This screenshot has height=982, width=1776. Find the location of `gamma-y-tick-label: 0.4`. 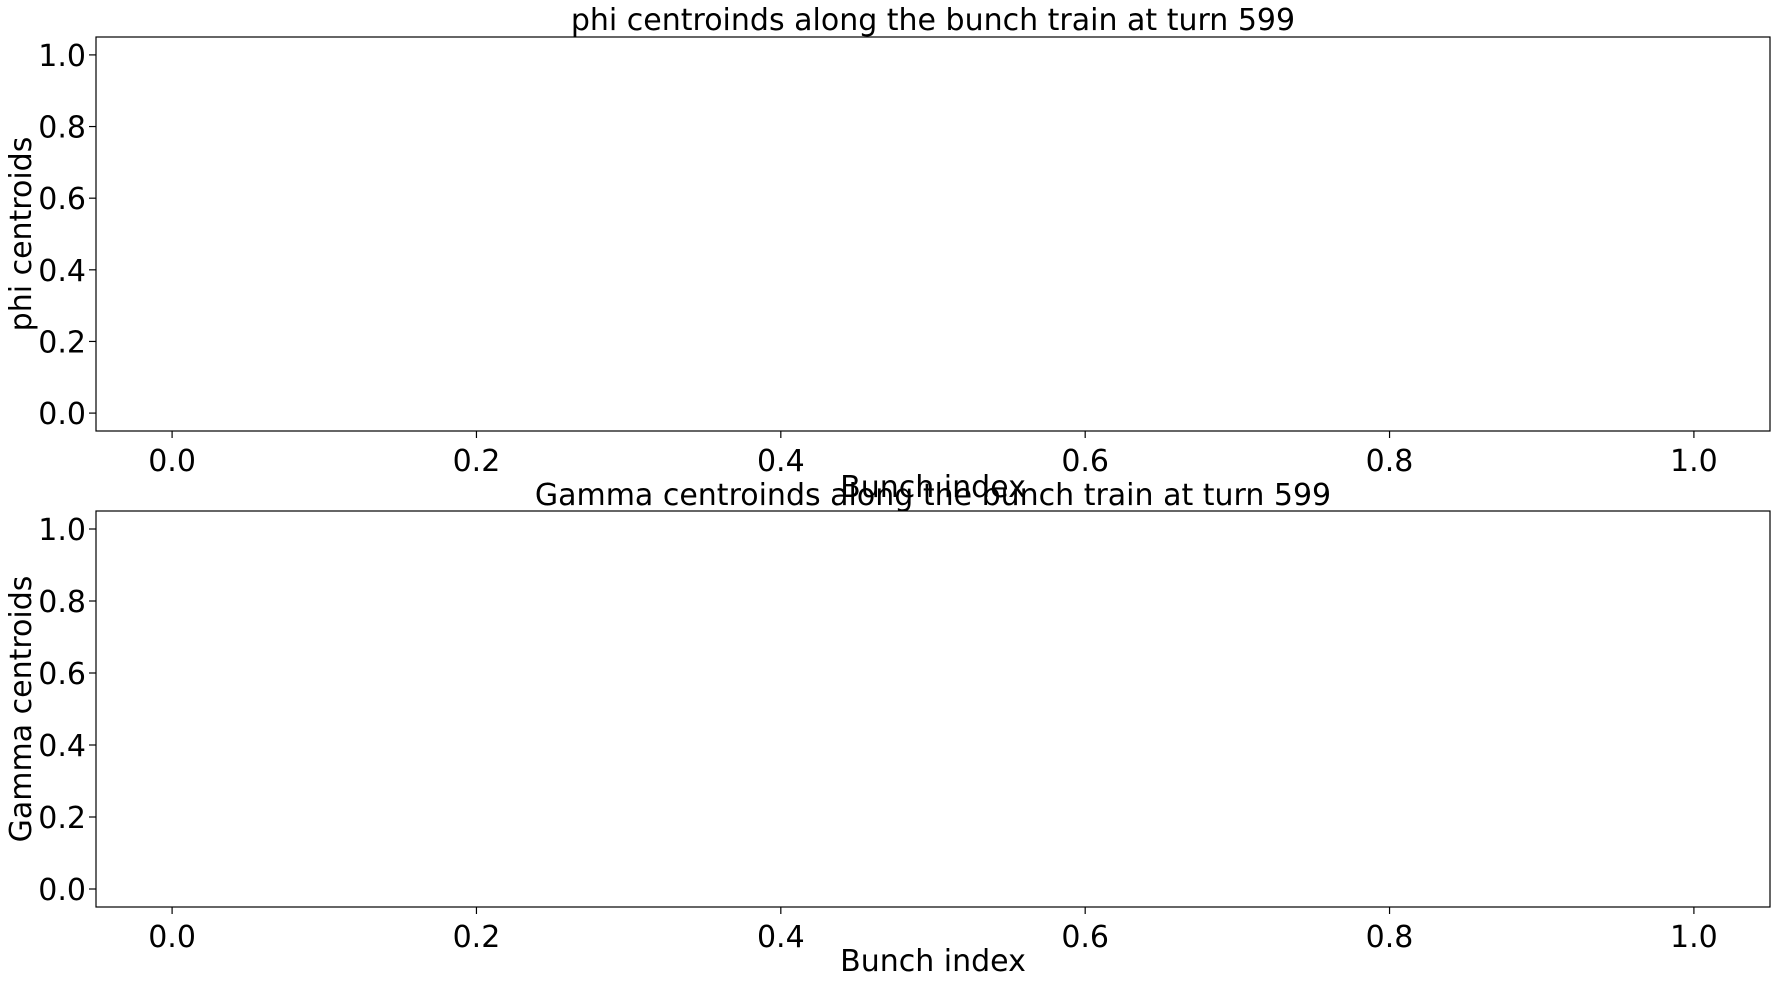

gamma-y-tick-label: 0.4 is located at coordinates (62, 746).